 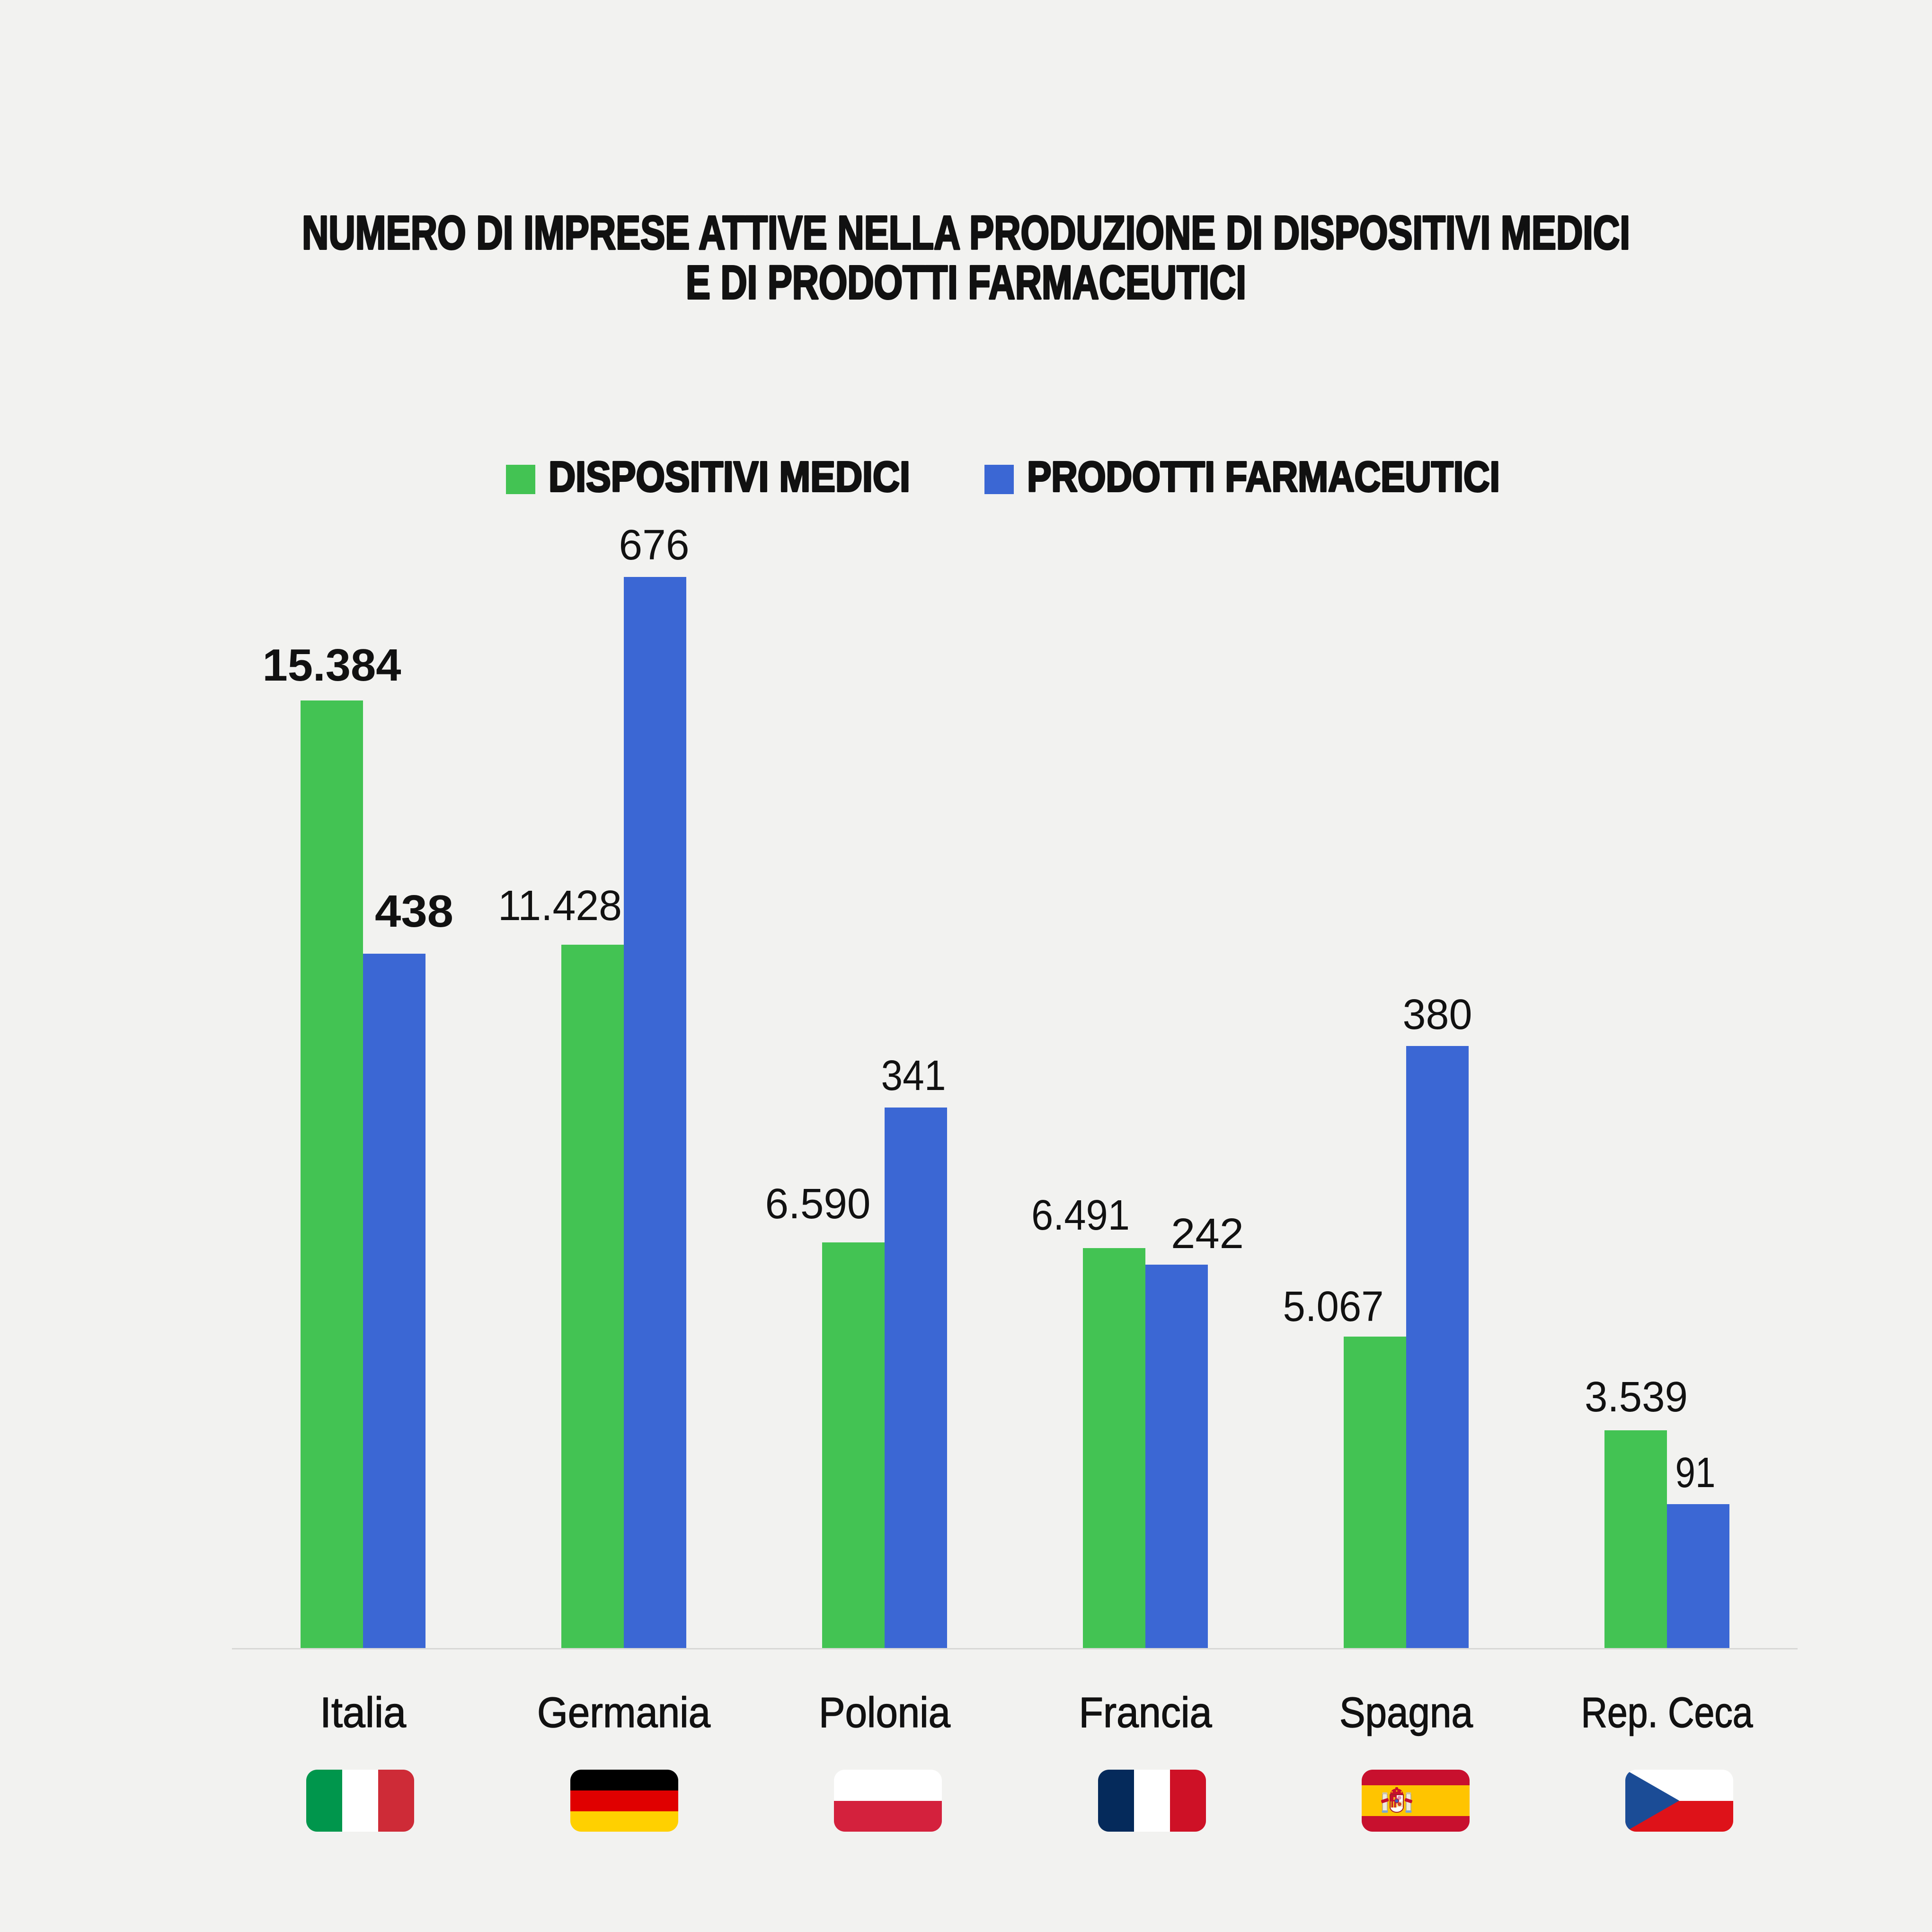 What do you see at coordinates (1696, 1473) in the screenshot?
I see `svg-text: 91` at bounding box center [1696, 1473].